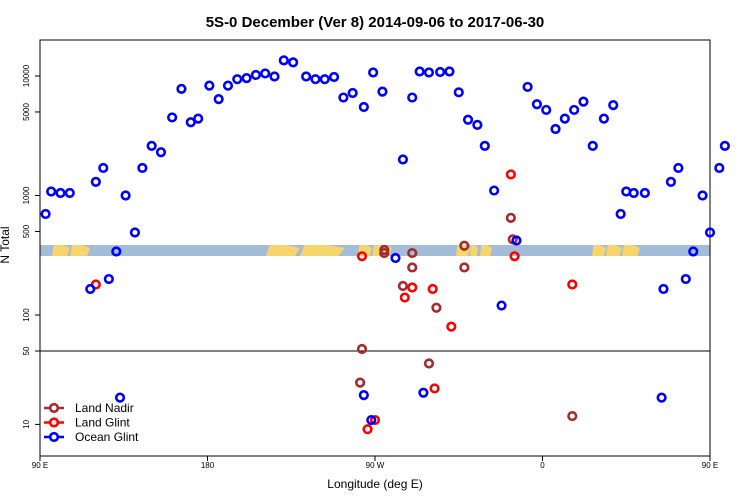 This screenshot has height=500, width=750. What do you see at coordinates (54, 422) in the screenshot?
I see `legend-marker-land-glint` at bounding box center [54, 422].